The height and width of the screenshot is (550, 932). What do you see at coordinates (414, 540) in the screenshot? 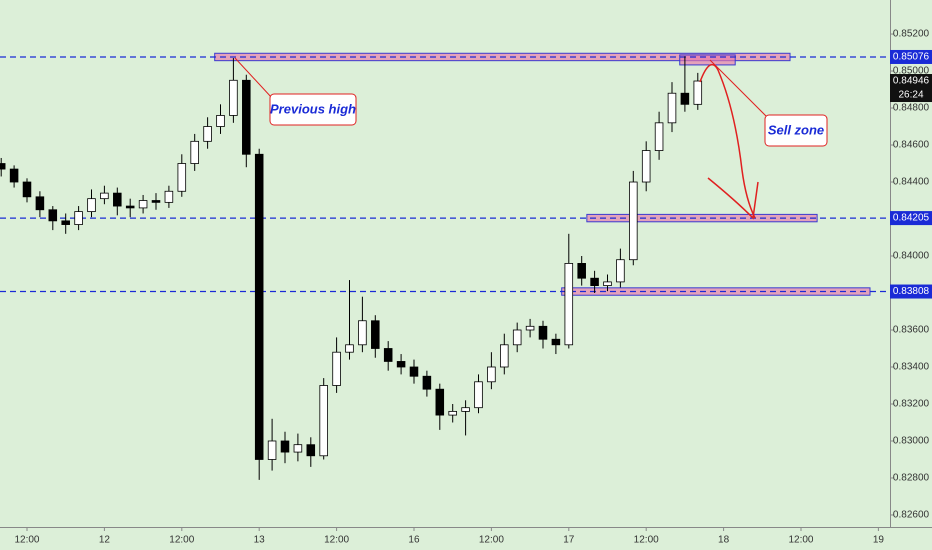
I see `x-tick-label: 16` at bounding box center [414, 540].